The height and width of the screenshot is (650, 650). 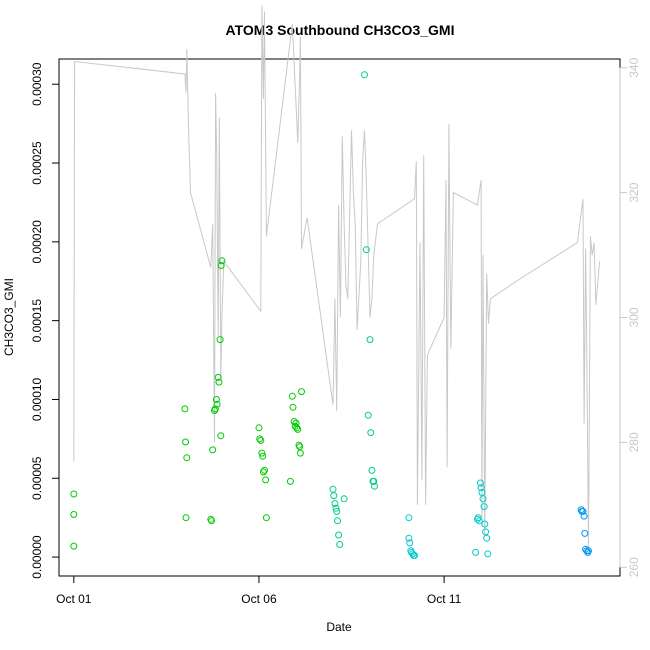 I want to click on x-axis-label: Date, so click(x=339, y=627).